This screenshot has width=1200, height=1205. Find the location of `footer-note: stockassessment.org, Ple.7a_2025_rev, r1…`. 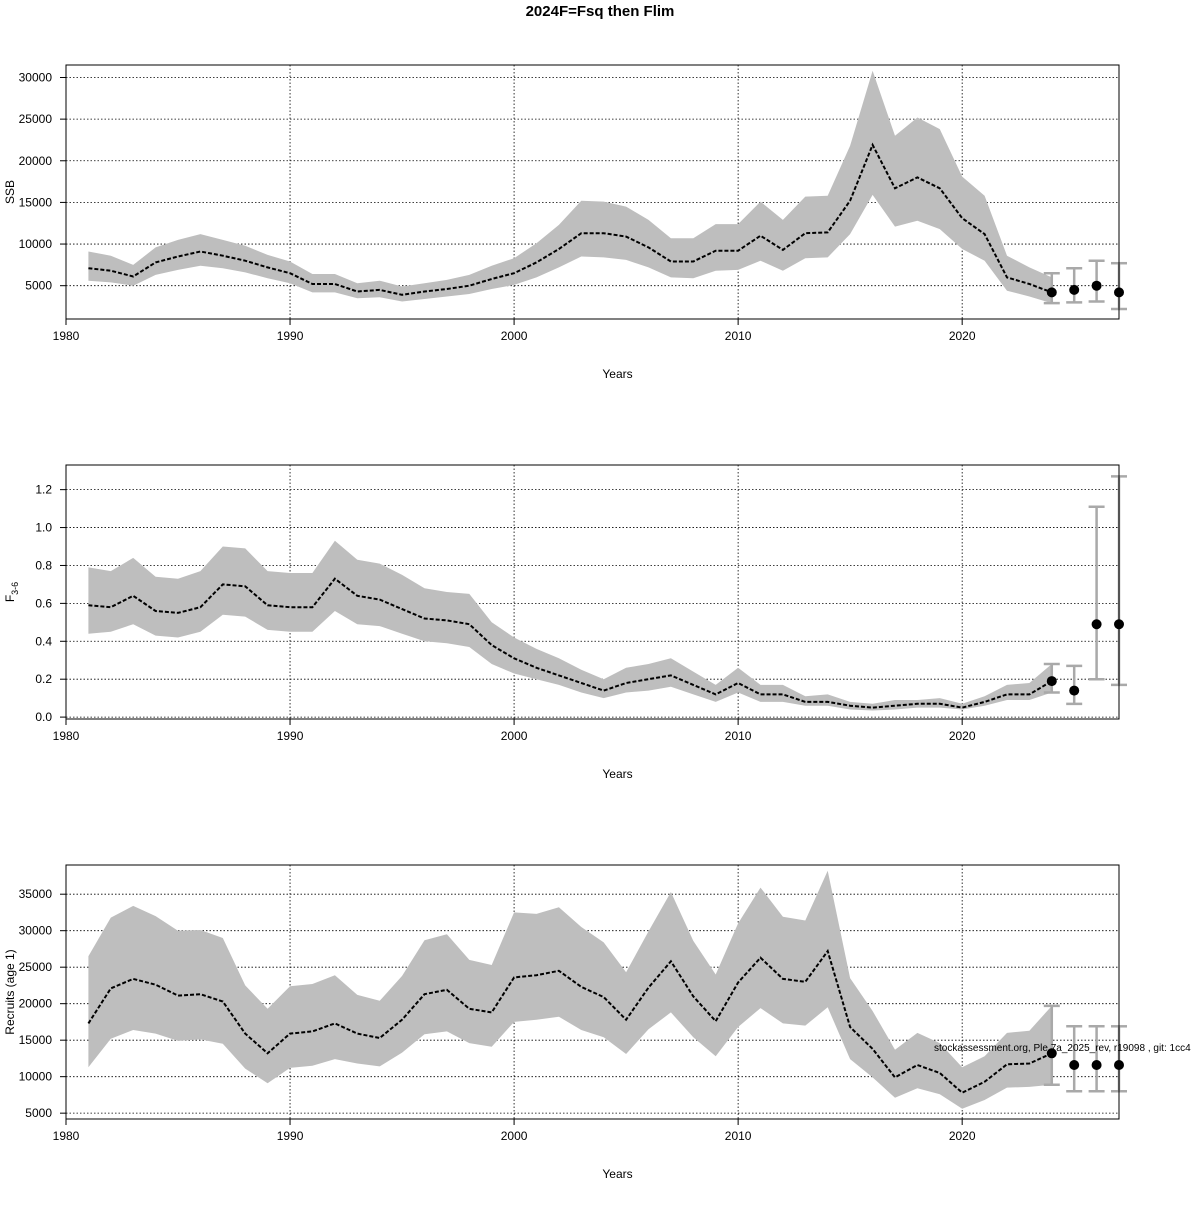

footer-note: stockassessment.org, Ple.7a_2025_rev, r1… is located at coordinates (1062, 1048).